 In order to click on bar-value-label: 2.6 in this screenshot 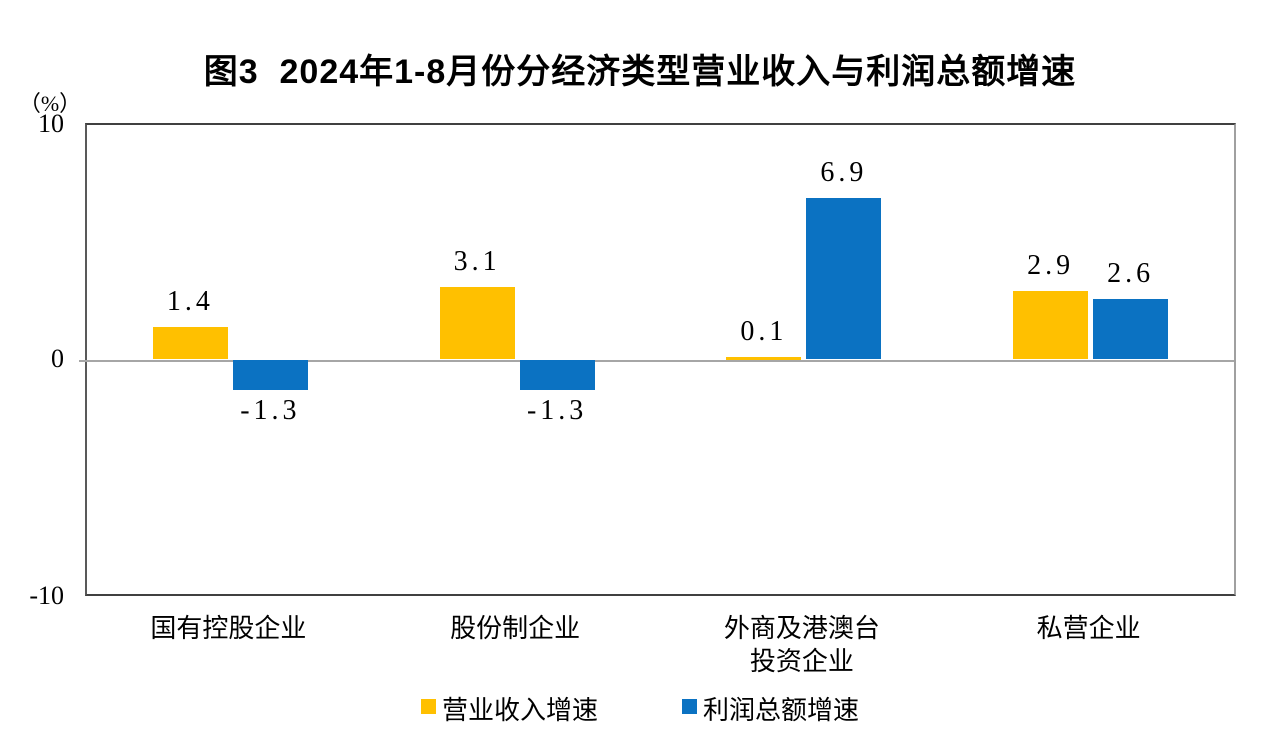, I will do `click(1131, 273)`.